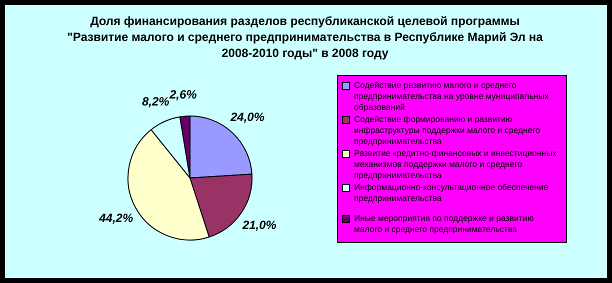  Describe the element at coordinates (448, 130) in the screenshot. I see `legend-label: Содействие формированию и развитию инфраструктуры поддержки малого и среднего предпринимательства` at that location.